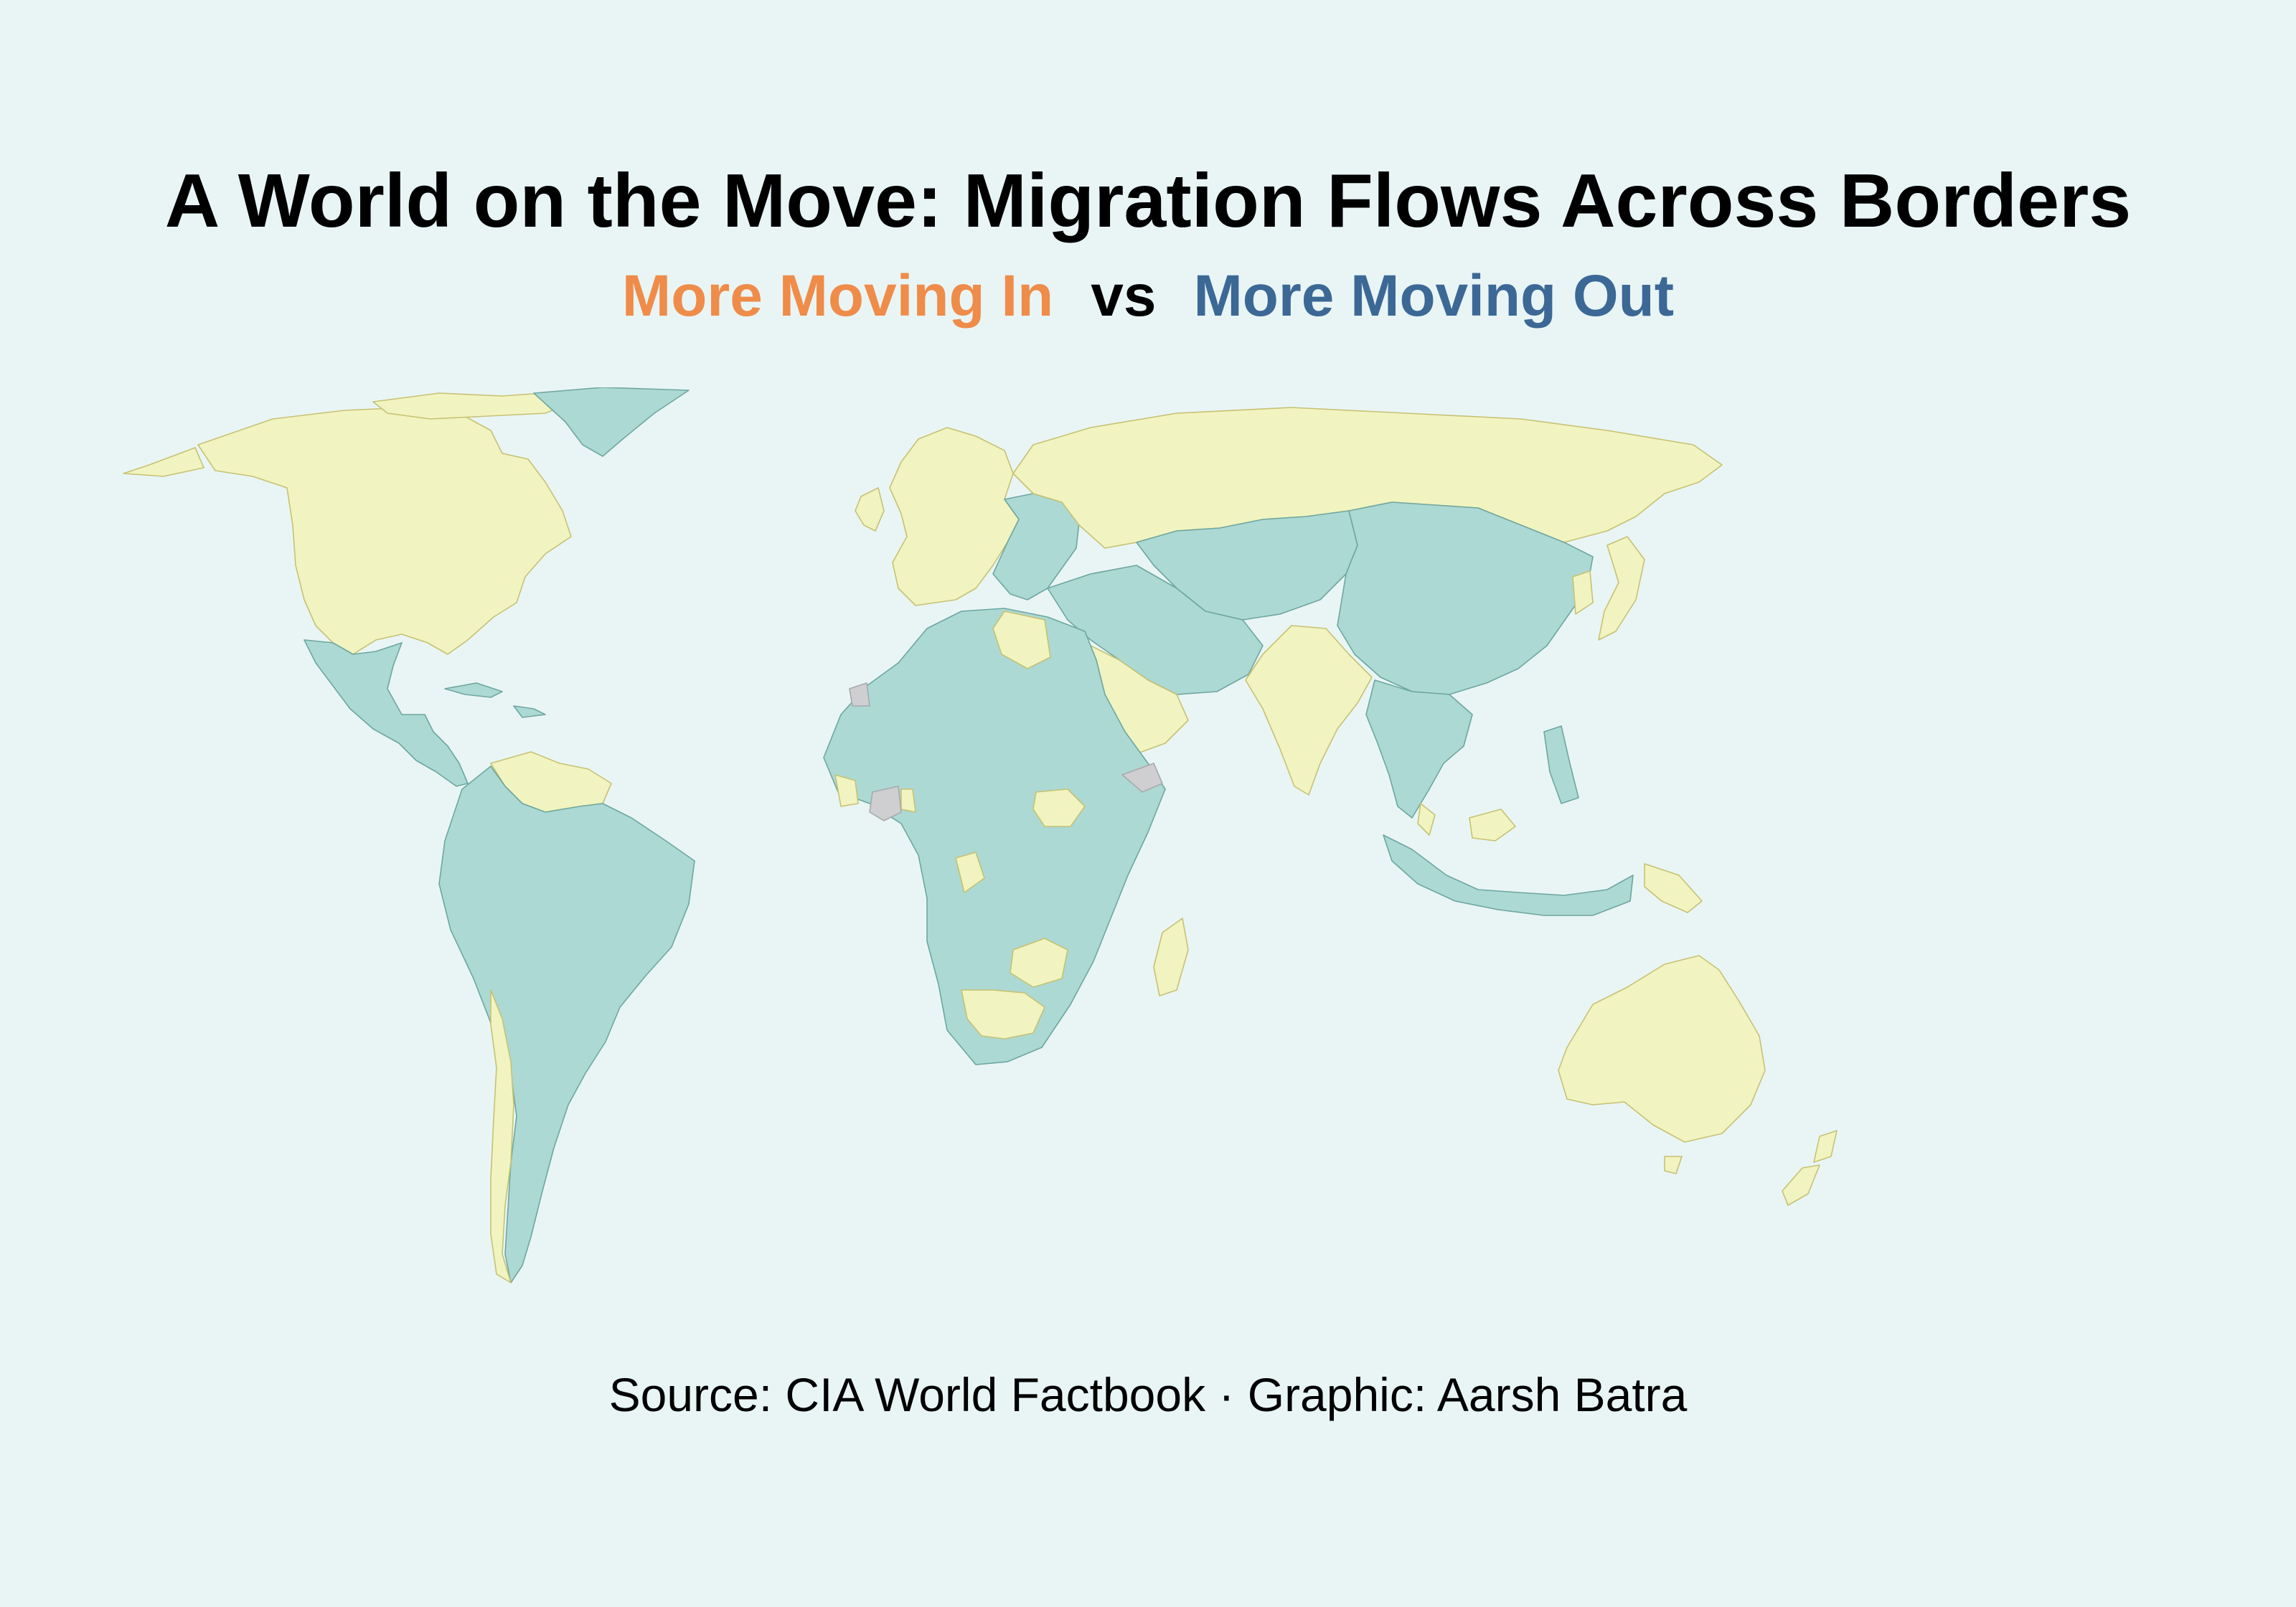 The height and width of the screenshot is (1607, 2296). I want to click on legend-moving-out: More Moving Out, so click(1434, 296).